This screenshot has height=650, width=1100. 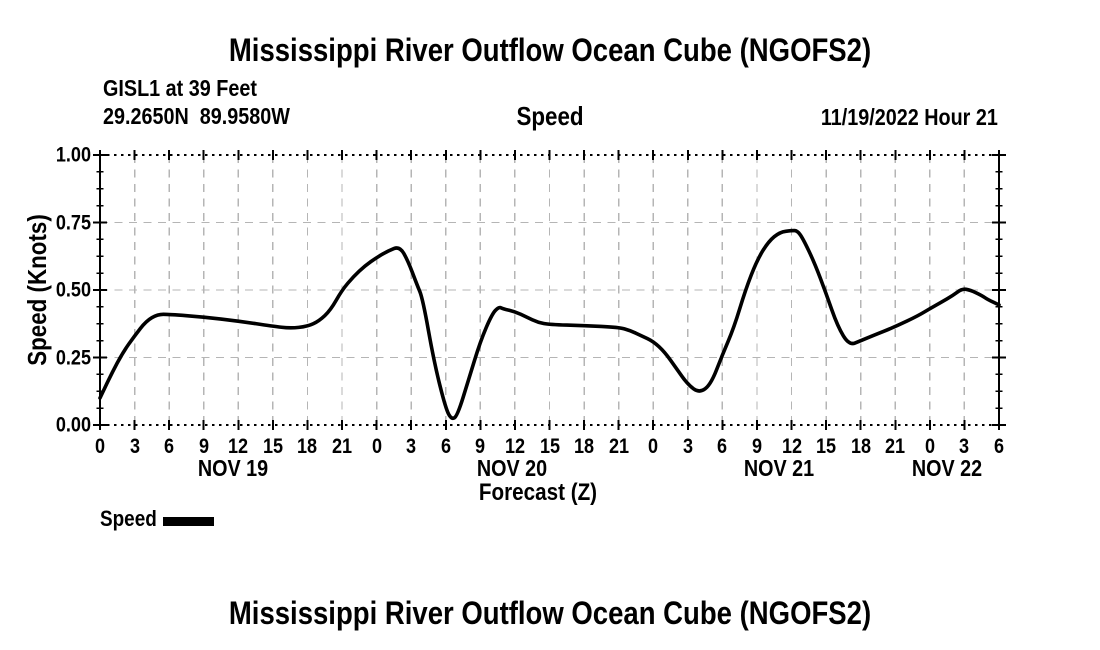 What do you see at coordinates (550, 116) in the screenshot?
I see `chart-subtitle: Speed` at bounding box center [550, 116].